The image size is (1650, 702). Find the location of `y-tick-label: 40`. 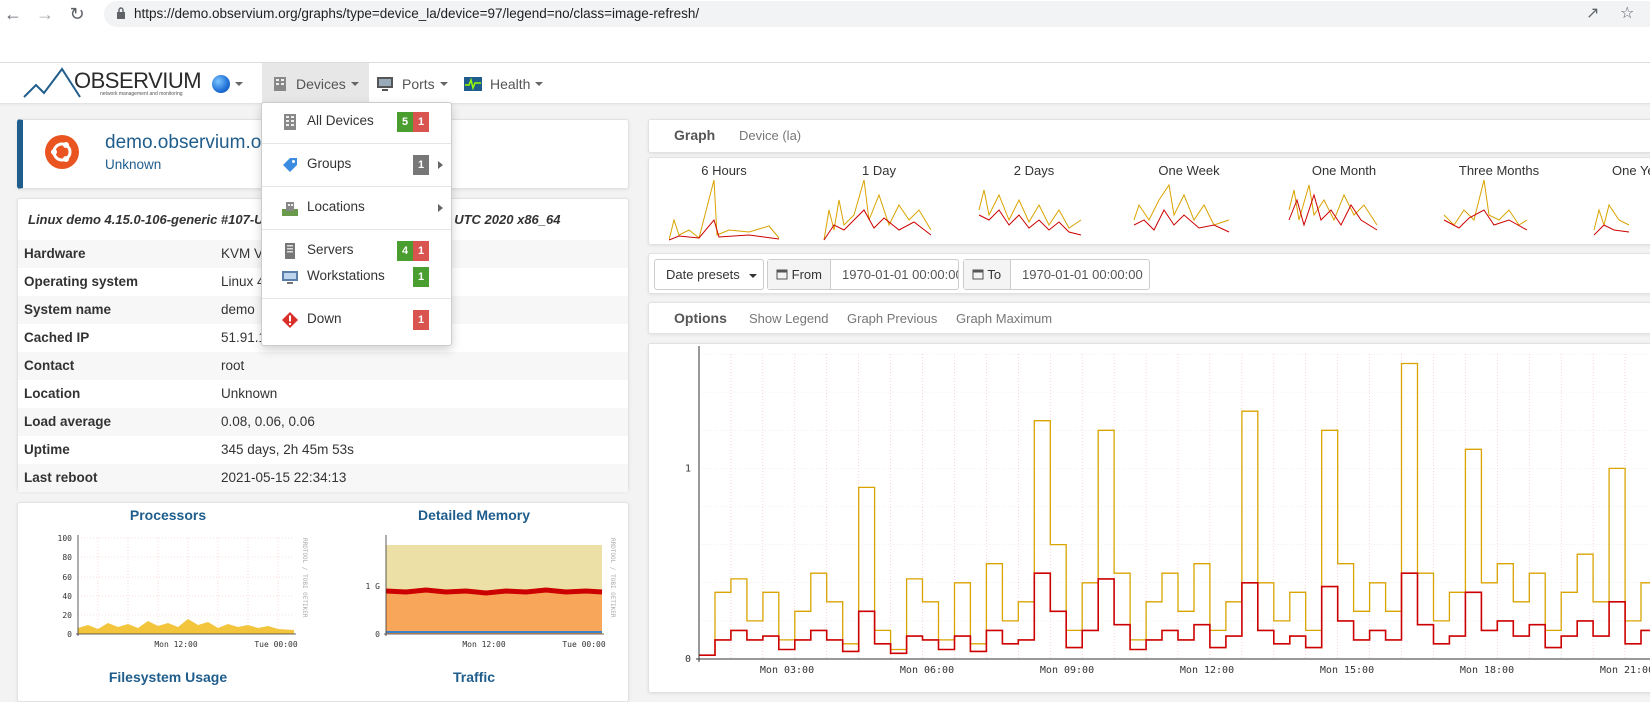

y-tick-label: 40 is located at coordinates (67, 596).